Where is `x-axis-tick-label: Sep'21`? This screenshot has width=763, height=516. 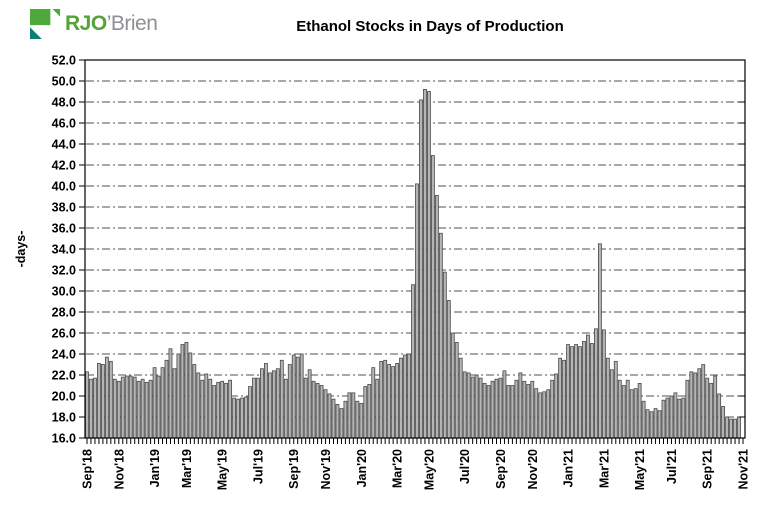
x-axis-tick-label: Sep'21 is located at coordinates (708, 469).